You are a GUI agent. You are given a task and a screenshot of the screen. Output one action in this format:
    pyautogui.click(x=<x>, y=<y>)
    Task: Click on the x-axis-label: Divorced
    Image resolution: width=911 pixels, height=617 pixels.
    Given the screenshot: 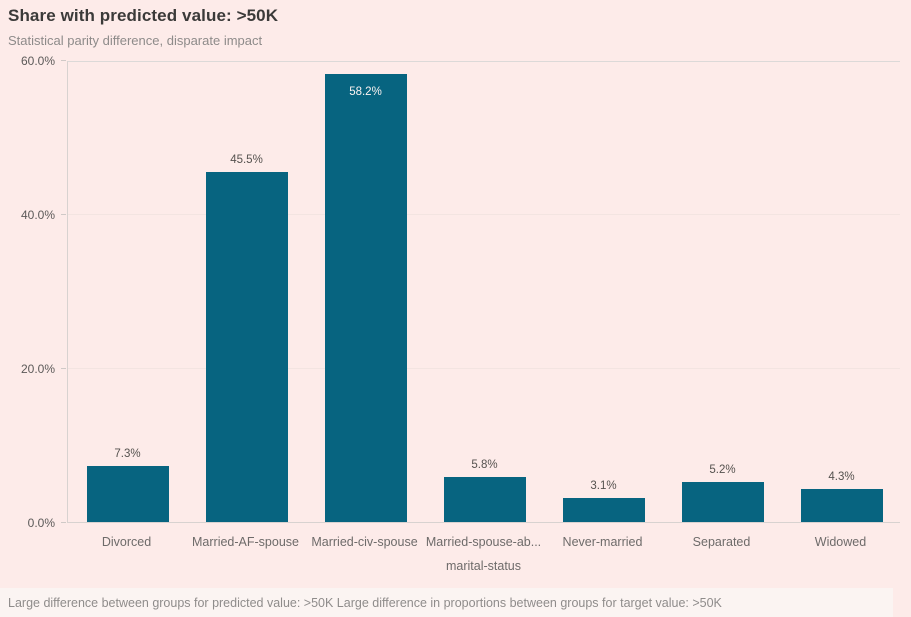 What is the action you would take?
    pyautogui.click(x=126, y=542)
    